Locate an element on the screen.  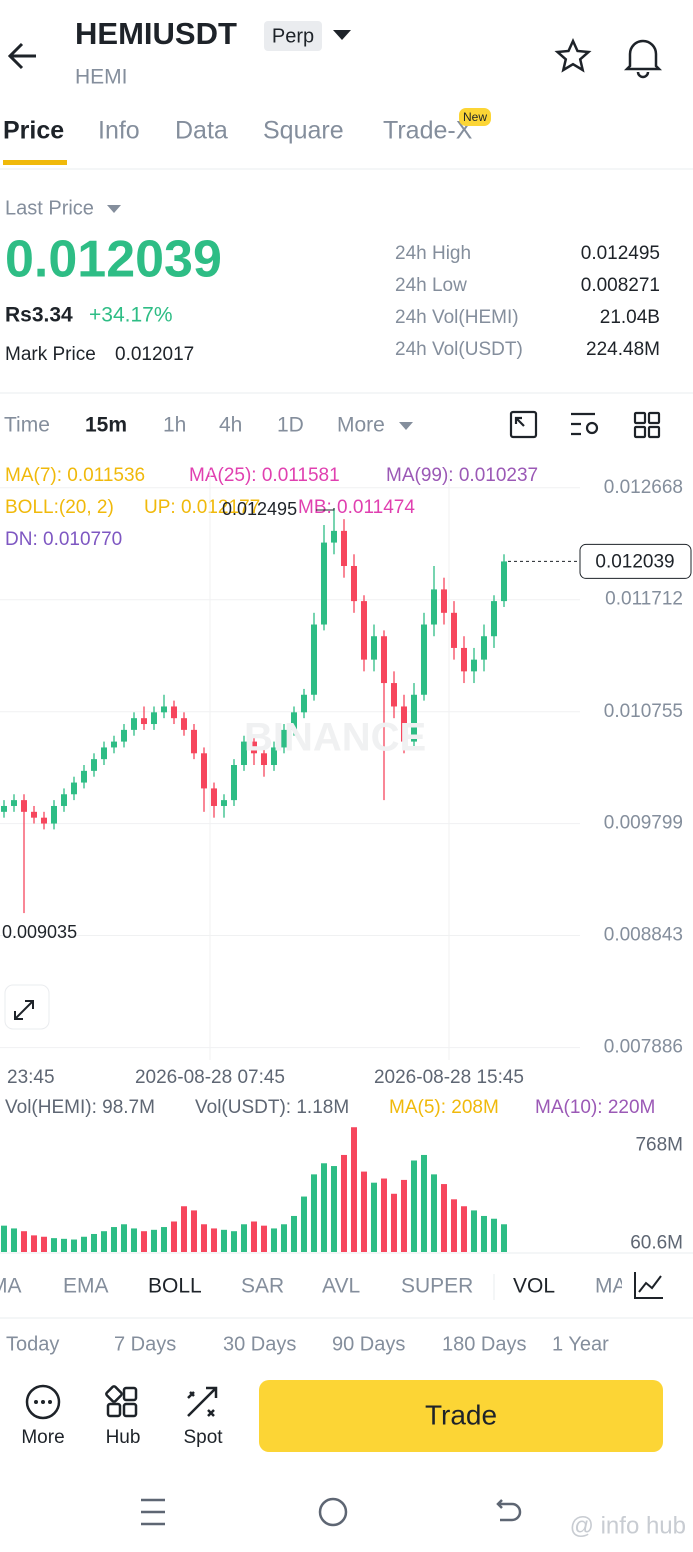
stat-value: 0.012495 is located at coordinates (620, 253).